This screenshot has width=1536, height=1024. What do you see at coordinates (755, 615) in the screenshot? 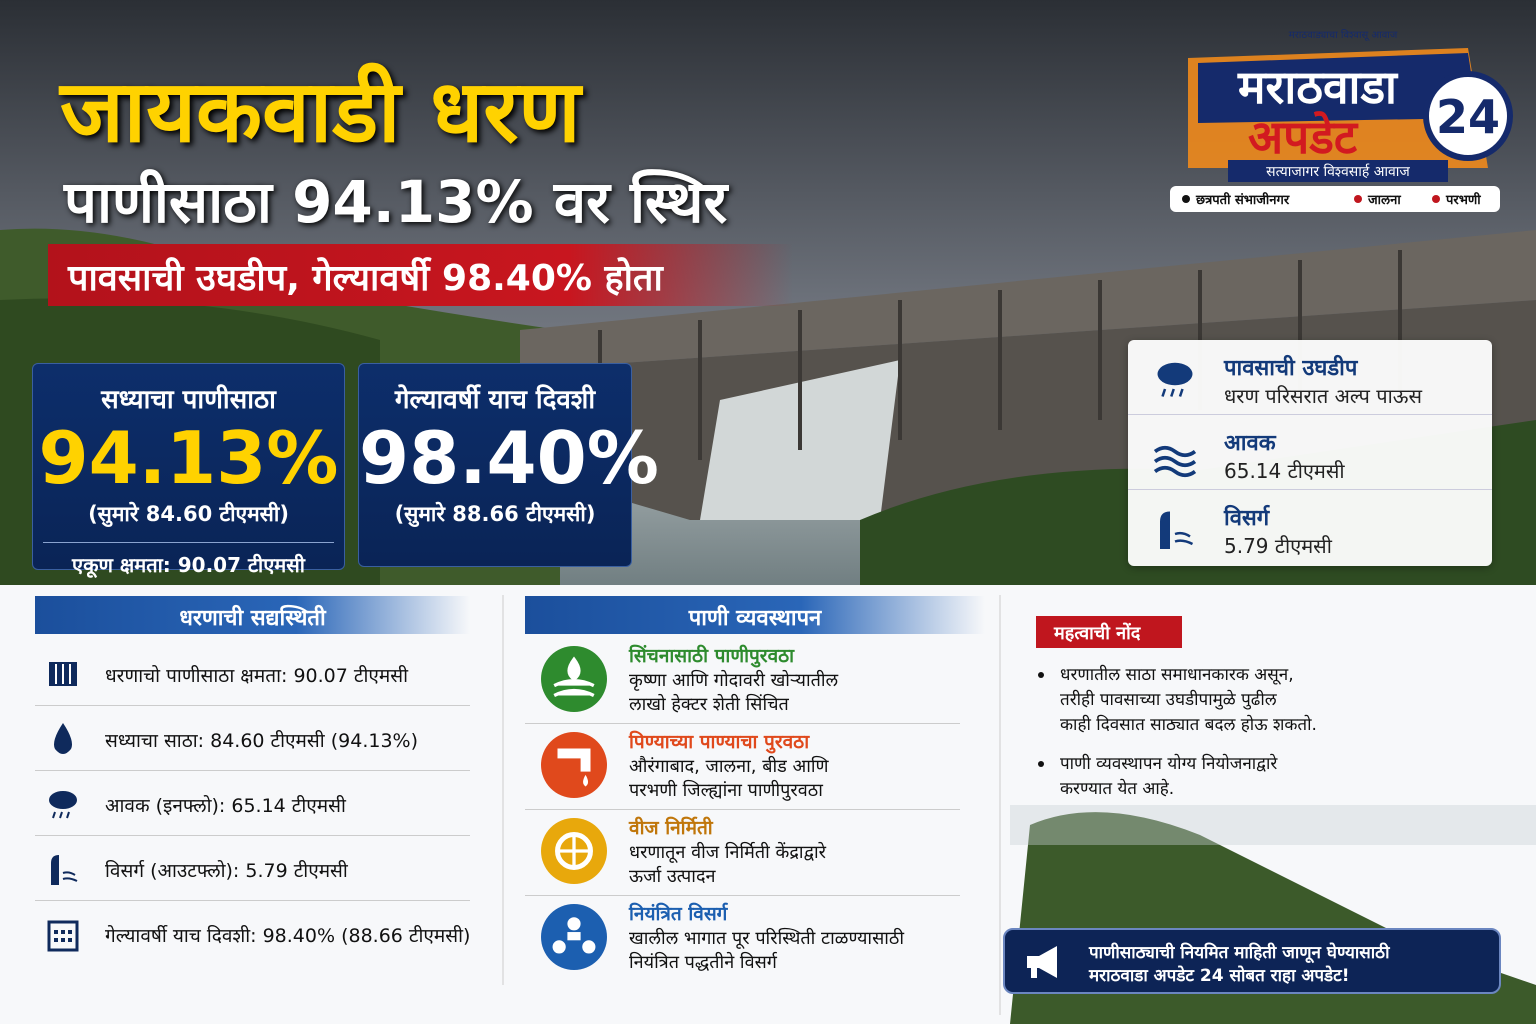
I see `section-heading: पाणी व्यवस्थापन` at bounding box center [755, 615].